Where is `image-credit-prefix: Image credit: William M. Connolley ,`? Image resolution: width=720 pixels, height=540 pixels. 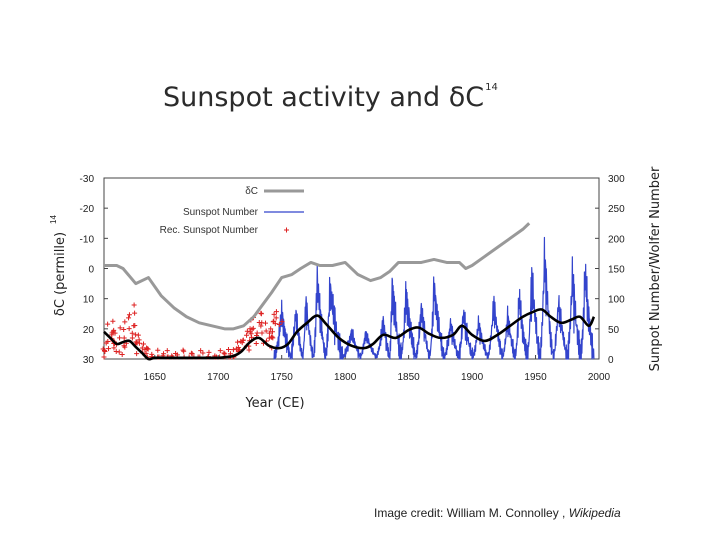 image-credit-prefix: Image credit: William M. Connolley , is located at coordinates (471, 513).